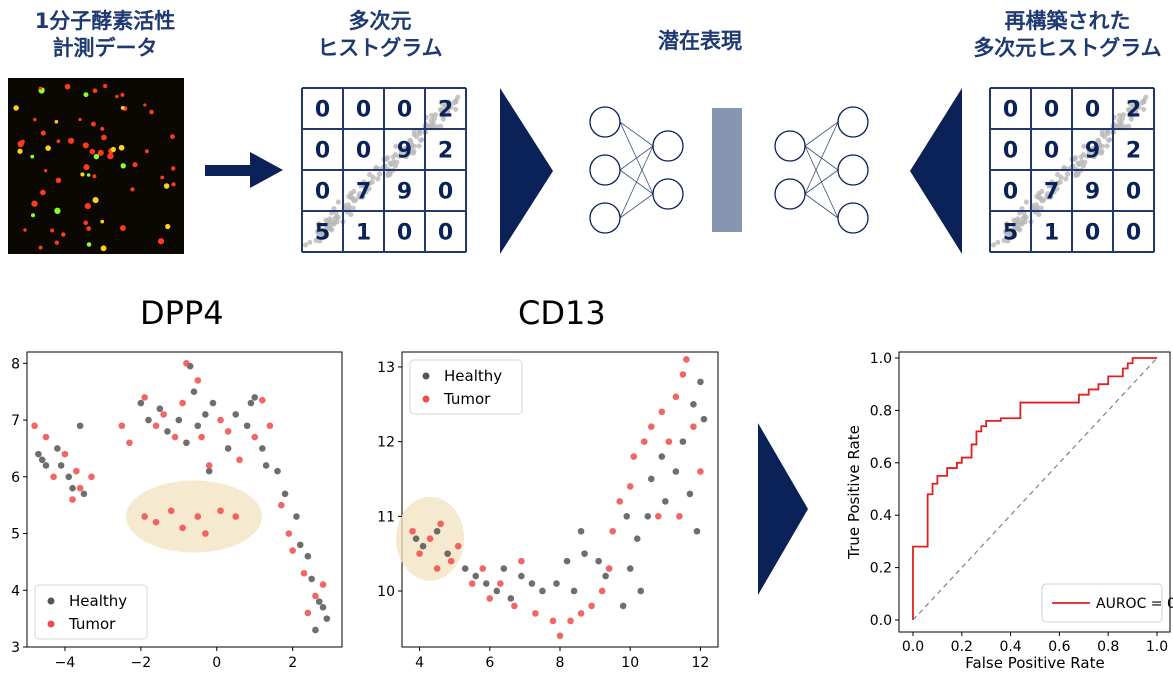 This screenshot has width=1173, height=677. What do you see at coordinates (386, 443) in the screenshot?
I see `y-tick-label: 12` at bounding box center [386, 443].